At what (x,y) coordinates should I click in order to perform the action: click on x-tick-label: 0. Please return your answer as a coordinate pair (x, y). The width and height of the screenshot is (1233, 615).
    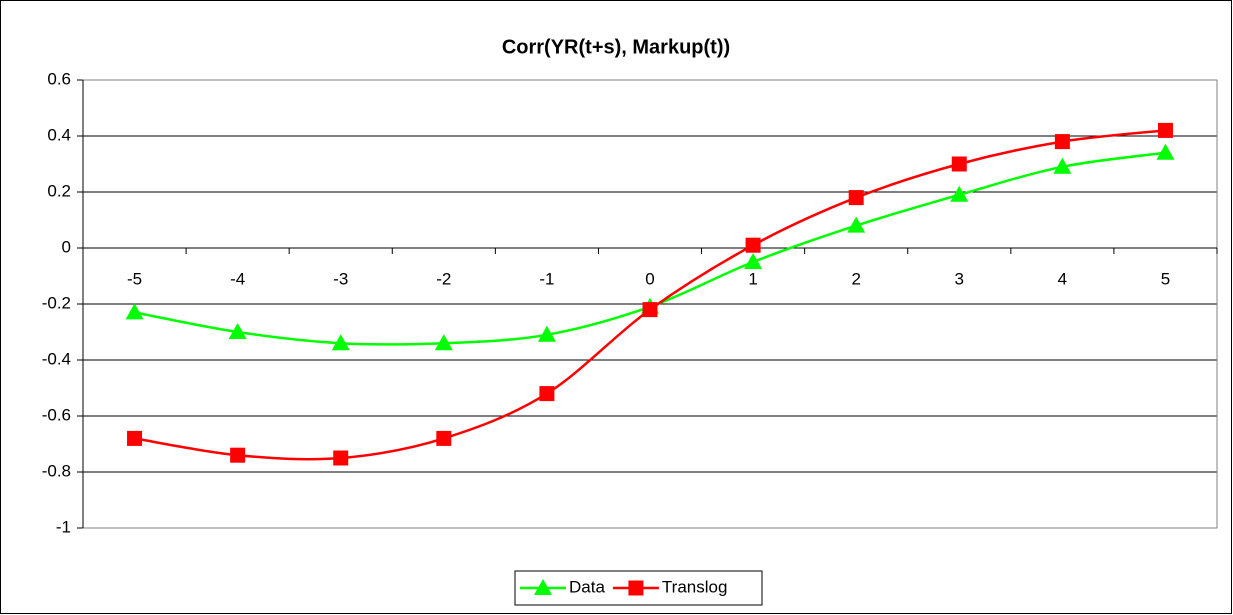
    Looking at the image, I should click on (649, 278).